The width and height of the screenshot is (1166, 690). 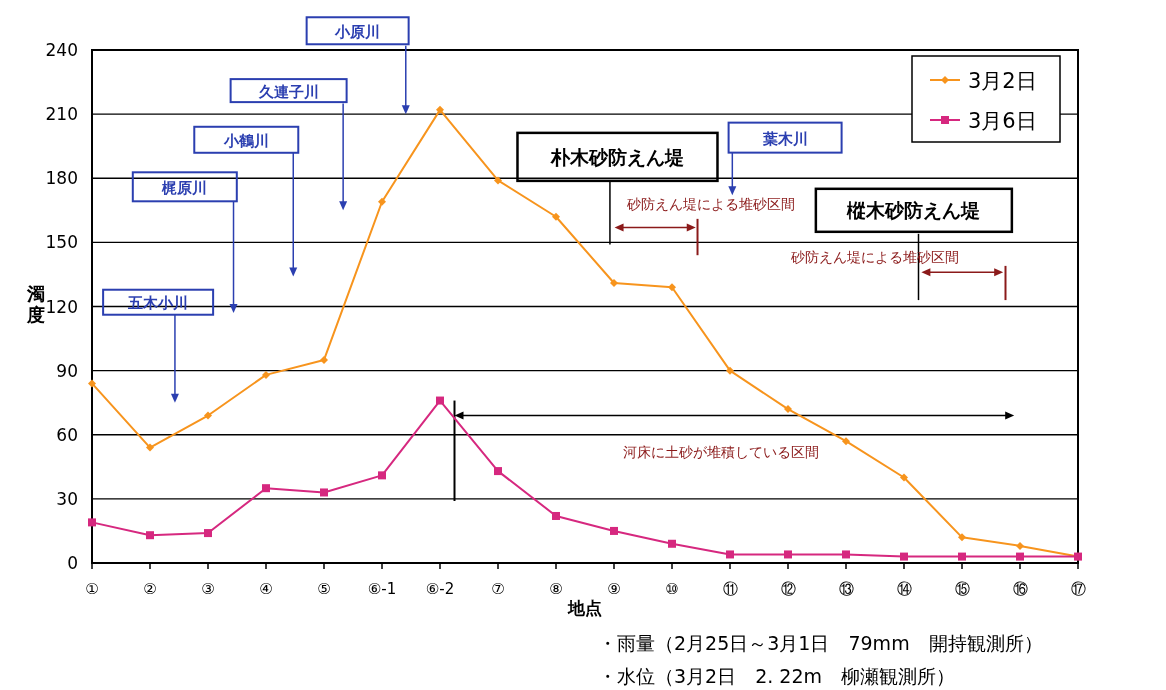 What do you see at coordinates (730, 589) in the screenshot?
I see `x-tick-label: ⑪` at bounding box center [730, 589].